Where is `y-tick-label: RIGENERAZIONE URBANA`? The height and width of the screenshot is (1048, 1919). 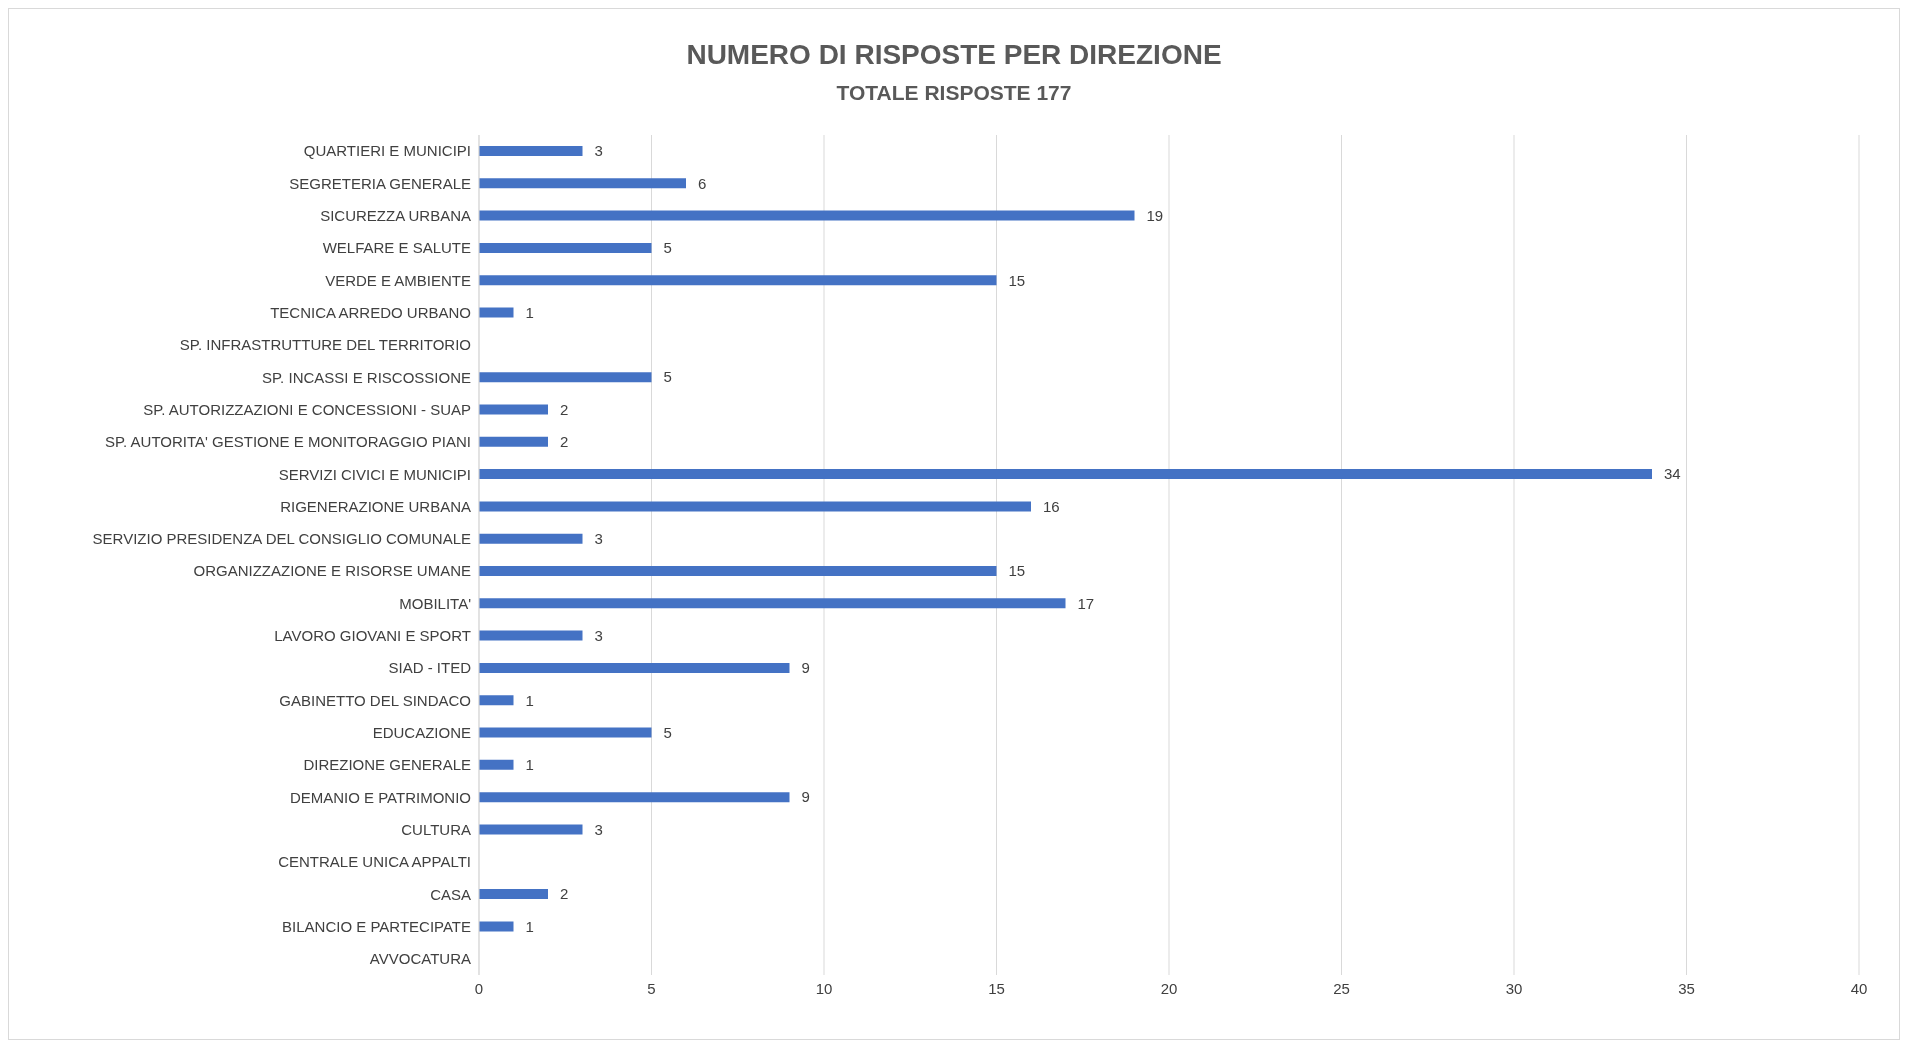 y-tick-label: RIGENERAZIONE URBANA is located at coordinates (375, 506).